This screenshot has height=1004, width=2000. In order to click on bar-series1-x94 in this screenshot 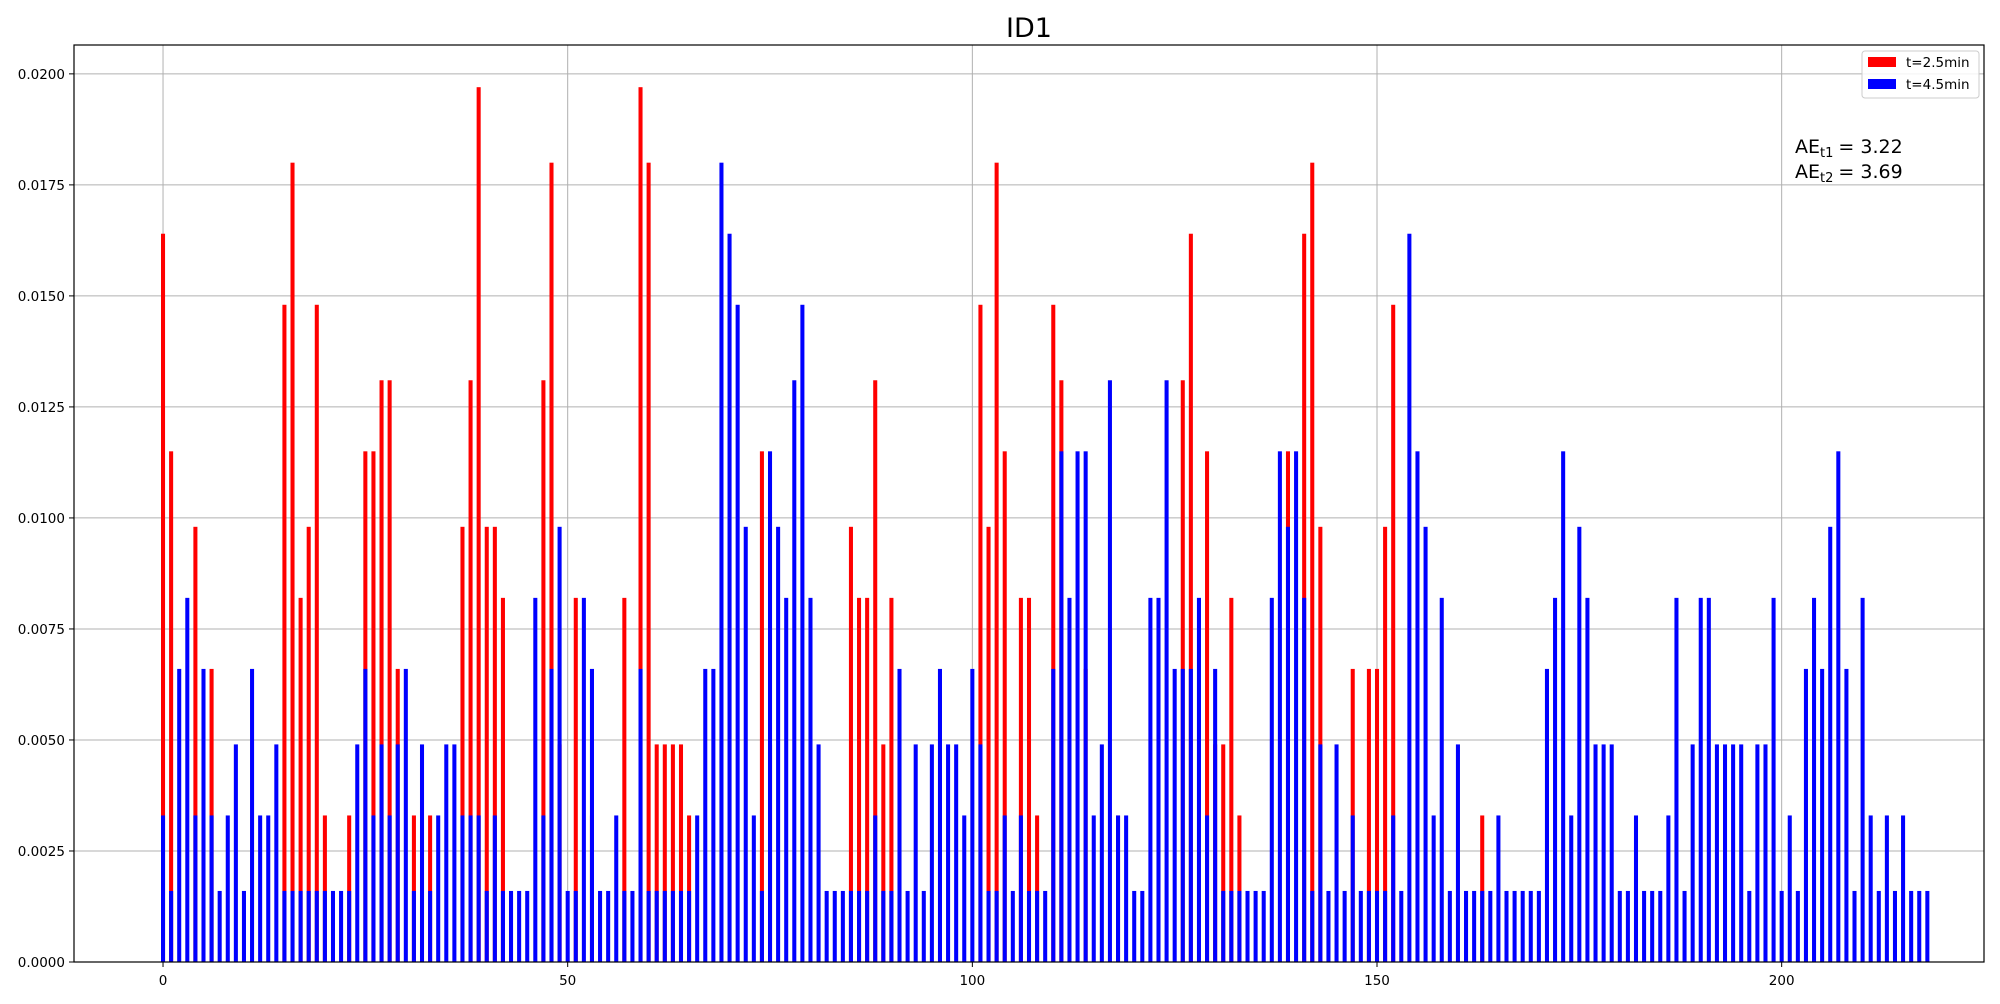, I will do `click(923, 926)`.